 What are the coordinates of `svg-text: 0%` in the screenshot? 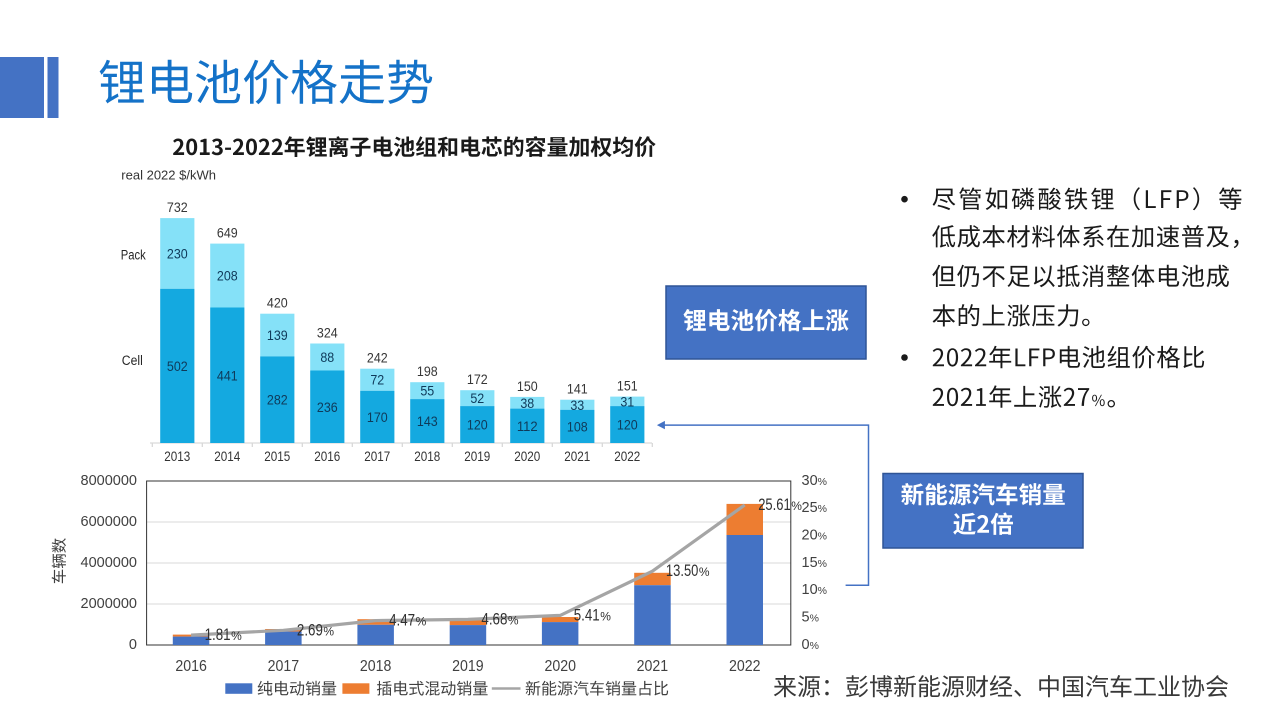 It's located at (810, 645).